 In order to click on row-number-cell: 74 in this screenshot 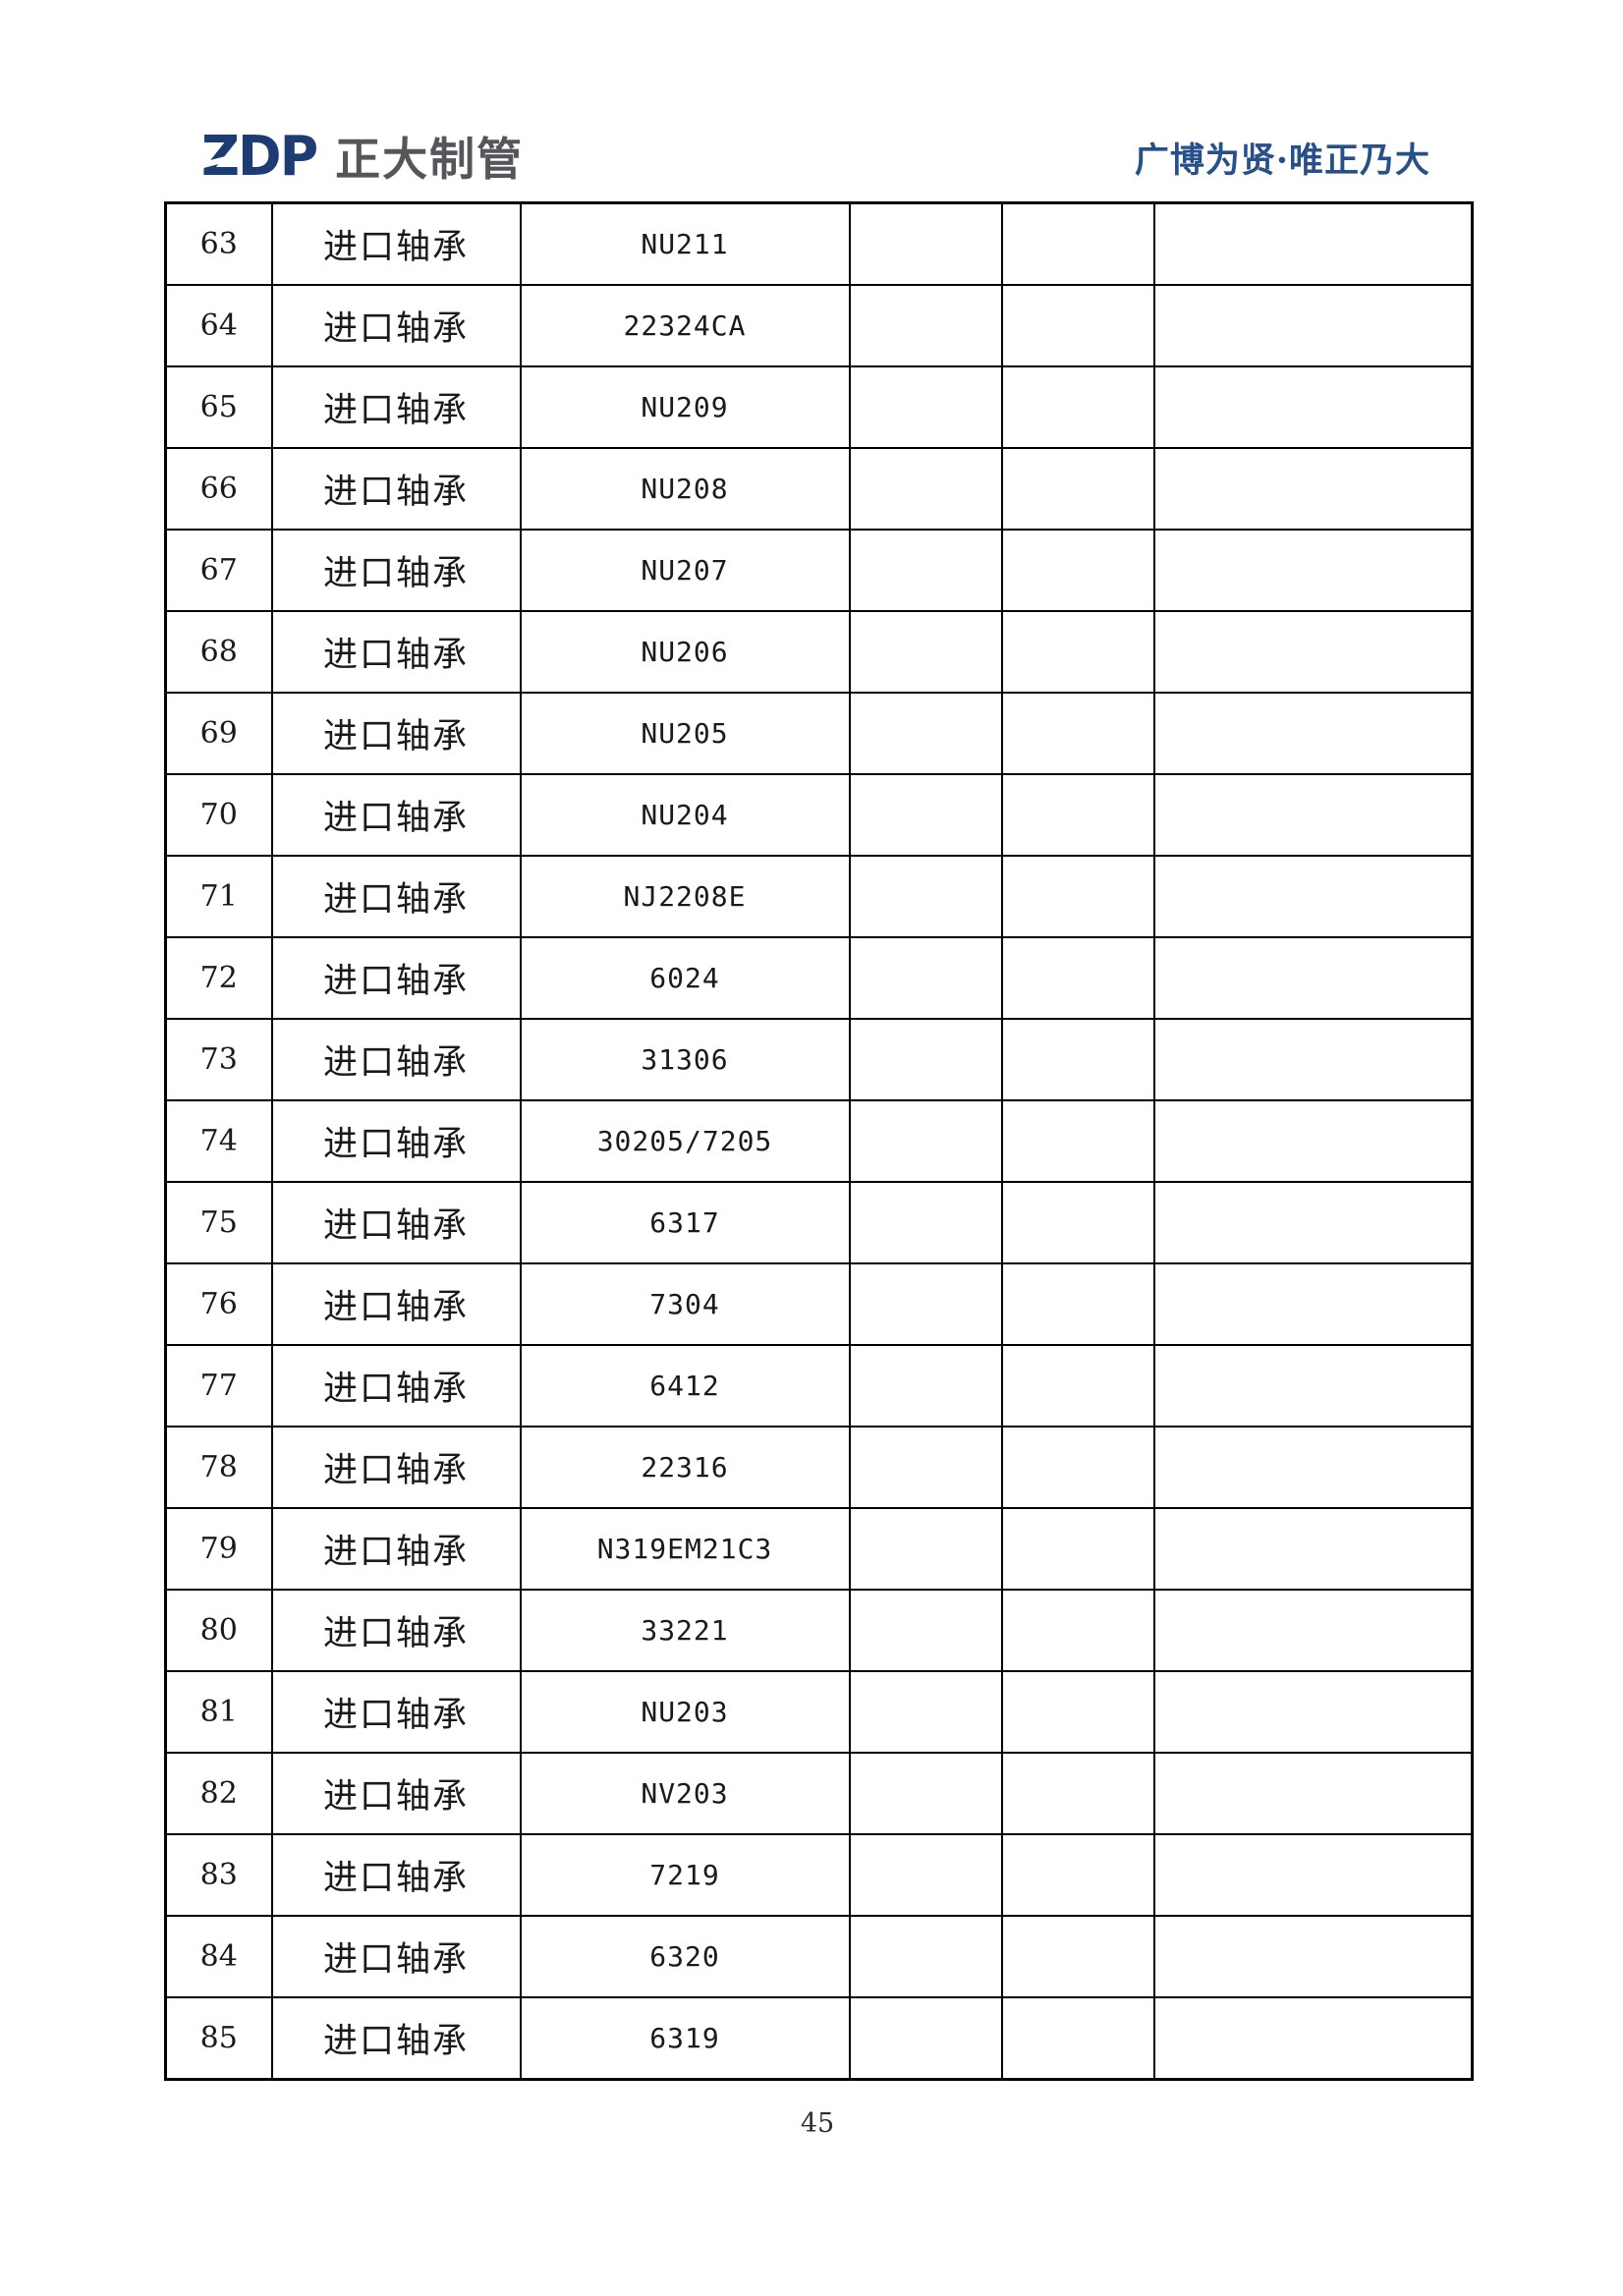, I will do `click(219, 1140)`.